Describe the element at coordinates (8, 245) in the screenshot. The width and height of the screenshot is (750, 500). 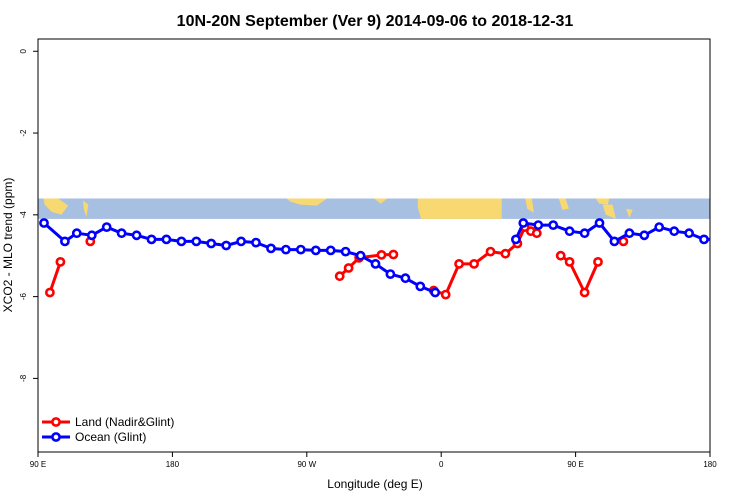
I see `y-axis-label: XCO2 - MLO trend (ppm)` at that location.